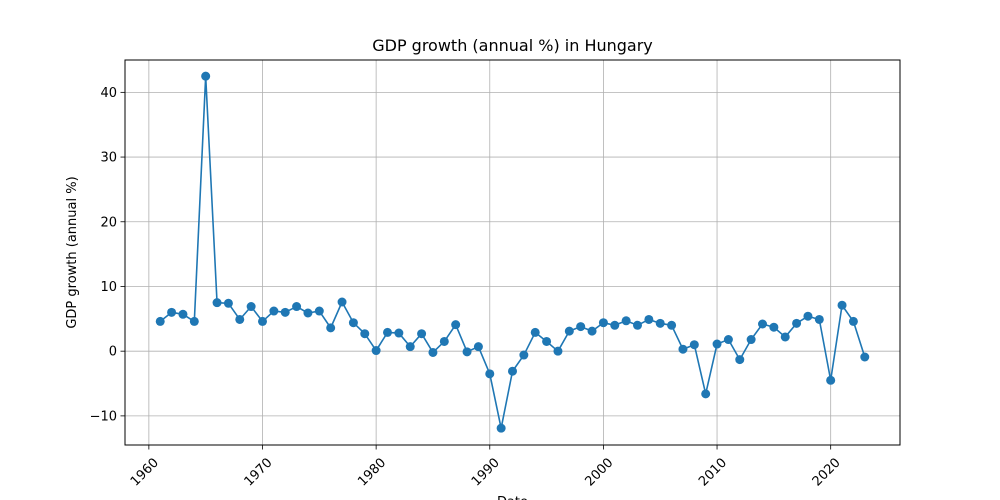 The image size is (1000, 500). I want to click on y-axis-label: GDP growth (annual %), so click(72, 252).